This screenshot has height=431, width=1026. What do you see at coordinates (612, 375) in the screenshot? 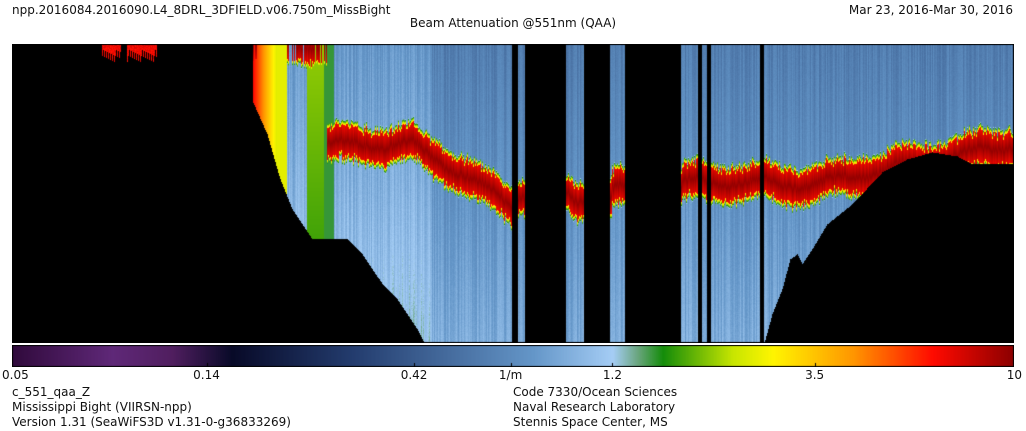
I see `colorbar-tick-label: 1.2` at bounding box center [612, 375].